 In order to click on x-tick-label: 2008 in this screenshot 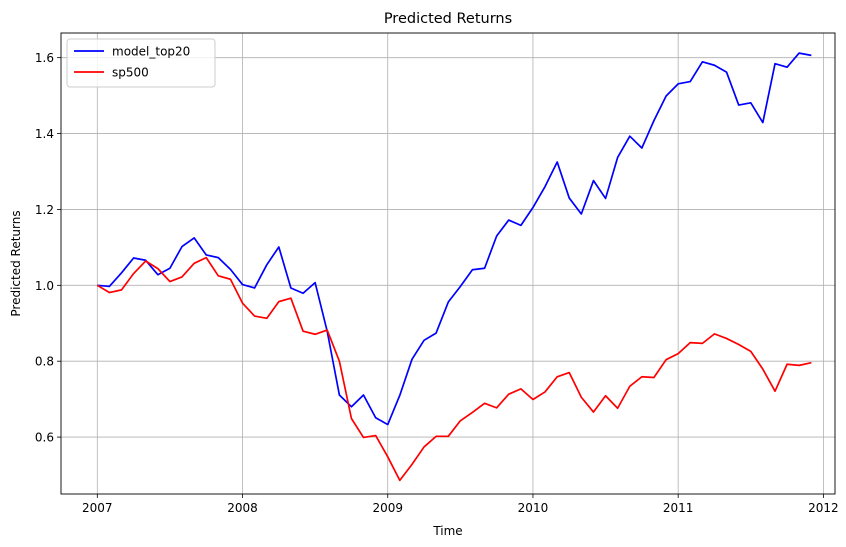, I will do `click(242, 508)`.